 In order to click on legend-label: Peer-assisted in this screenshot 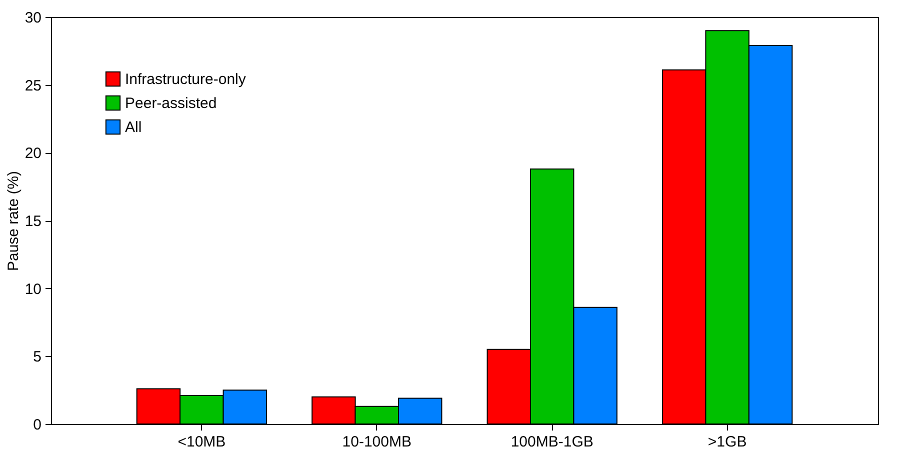, I will do `click(171, 103)`.